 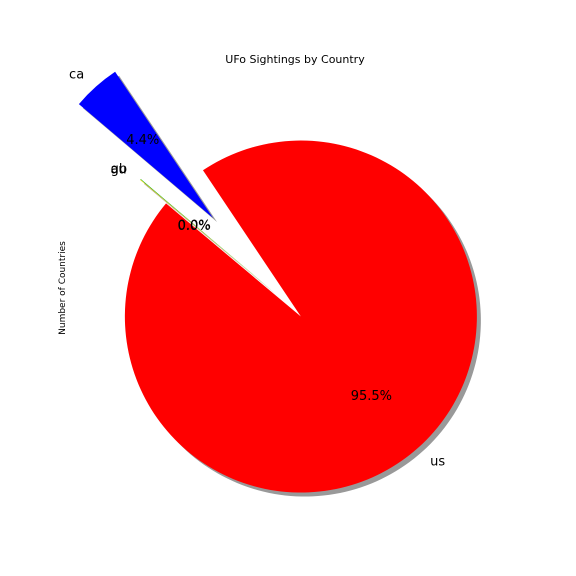 What do you see at coordinates (63, 288) in the screenshot?
I see `y-axis-label: Number of Countries` at bounding box center [63, 288].